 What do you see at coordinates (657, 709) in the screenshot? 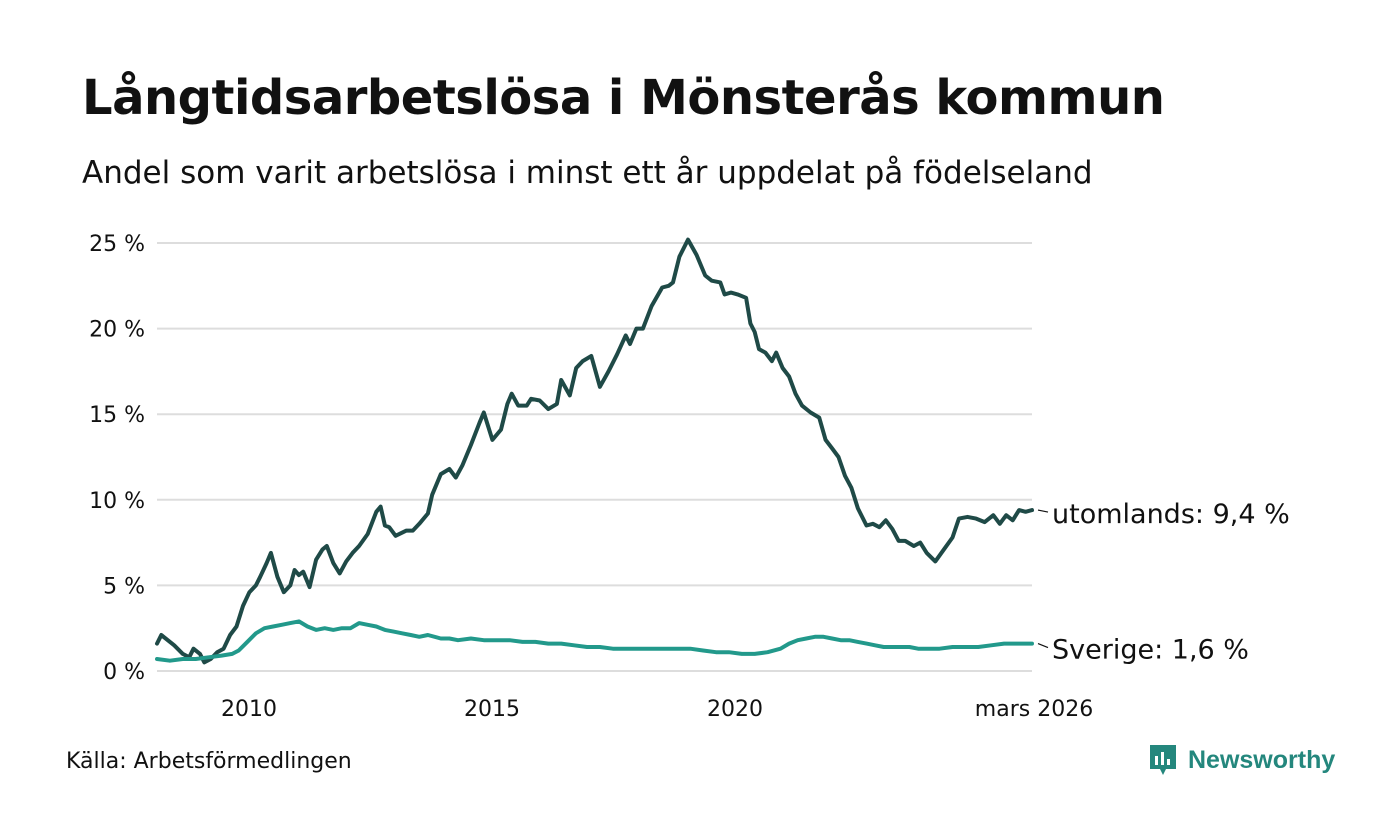
I see `x-axis-ticks: 2010 2015 2020 mars 2026` at bounding box center [657, 709].